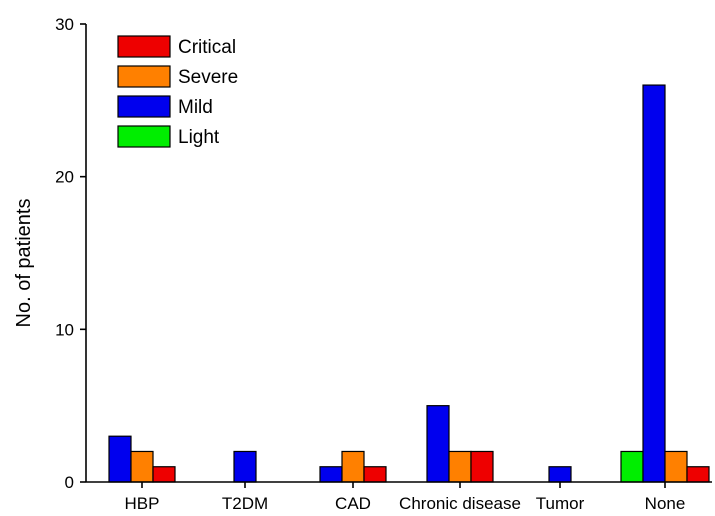 Image resolution: width=715 pixels, height=516 pixels. Describe the element at coordinates (120, 459) in the screenshot. I see `bar-hbp-mild` at that location.